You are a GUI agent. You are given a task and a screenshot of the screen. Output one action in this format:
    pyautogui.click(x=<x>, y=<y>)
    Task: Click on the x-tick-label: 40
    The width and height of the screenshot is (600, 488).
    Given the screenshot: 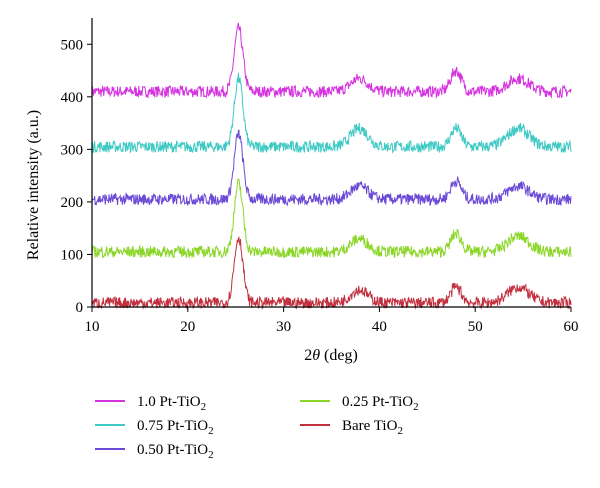 What is the action you would take?
    pyautogui.click(x=379, y=327)
    